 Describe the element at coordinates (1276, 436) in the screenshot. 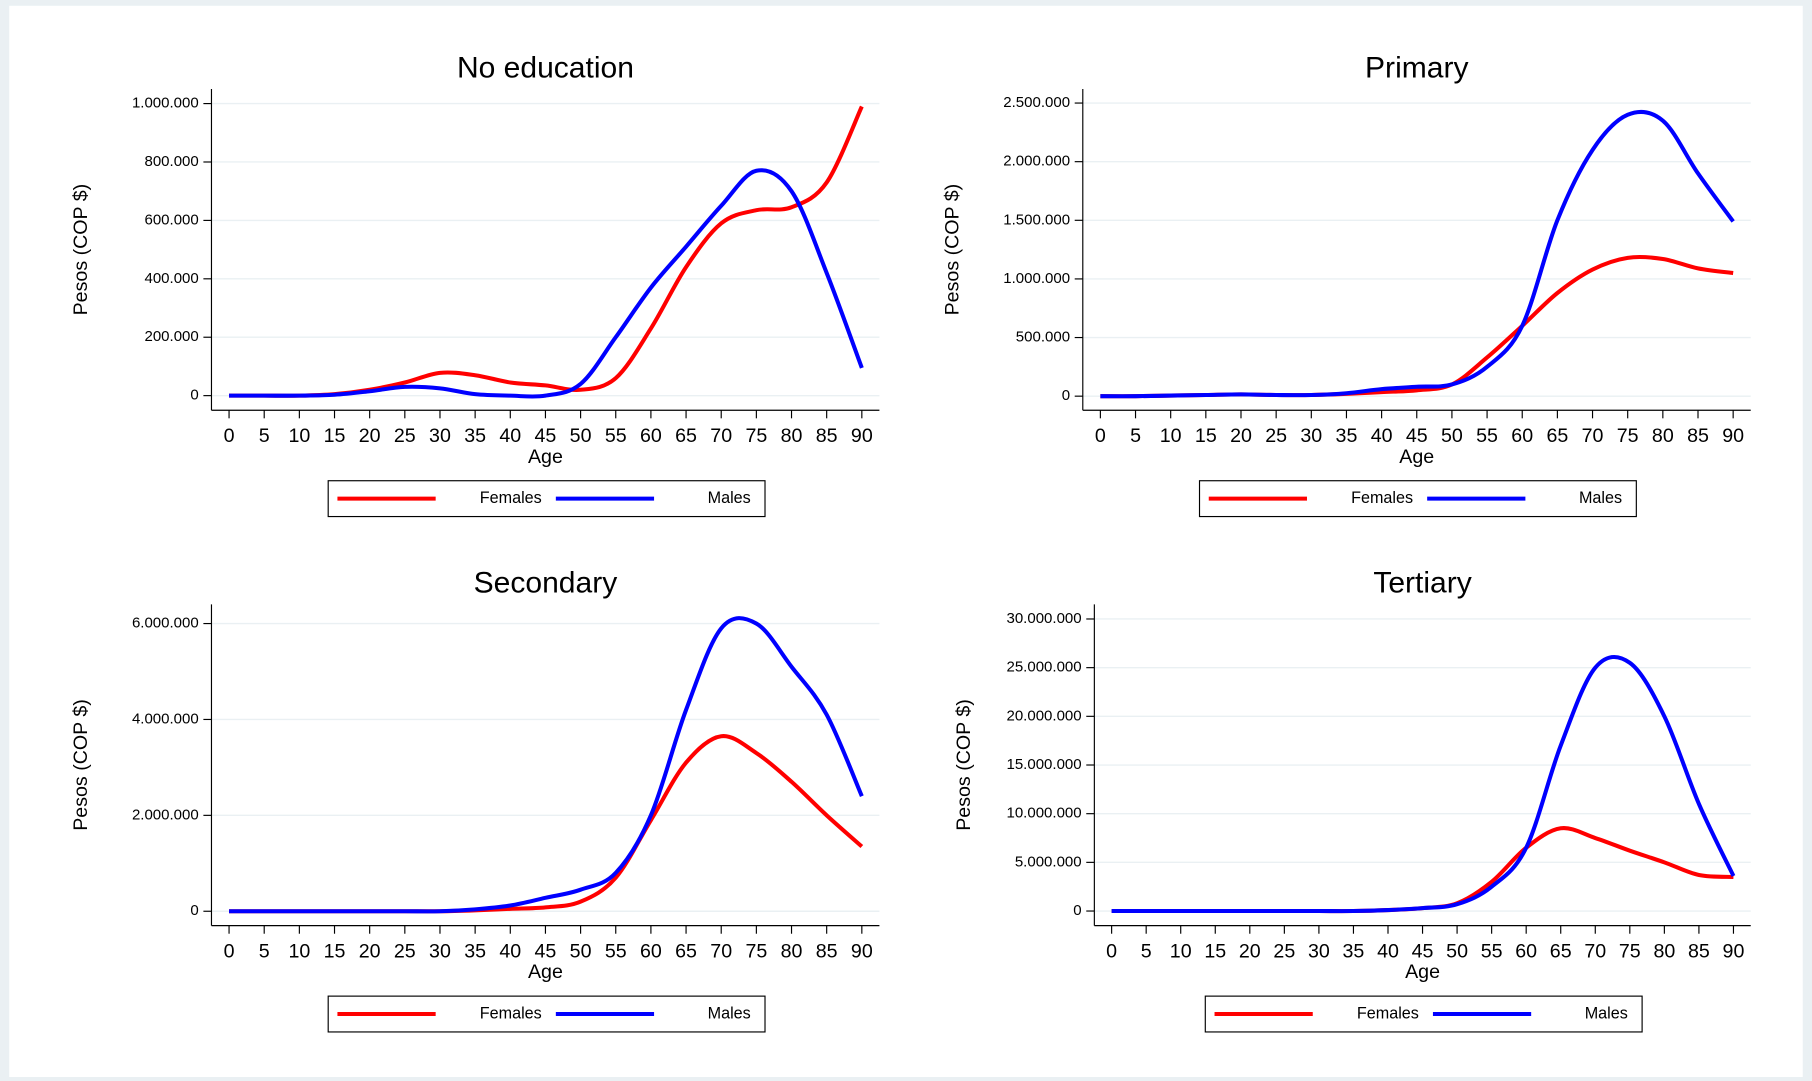

I see `x-tick-label: 25` at that location.